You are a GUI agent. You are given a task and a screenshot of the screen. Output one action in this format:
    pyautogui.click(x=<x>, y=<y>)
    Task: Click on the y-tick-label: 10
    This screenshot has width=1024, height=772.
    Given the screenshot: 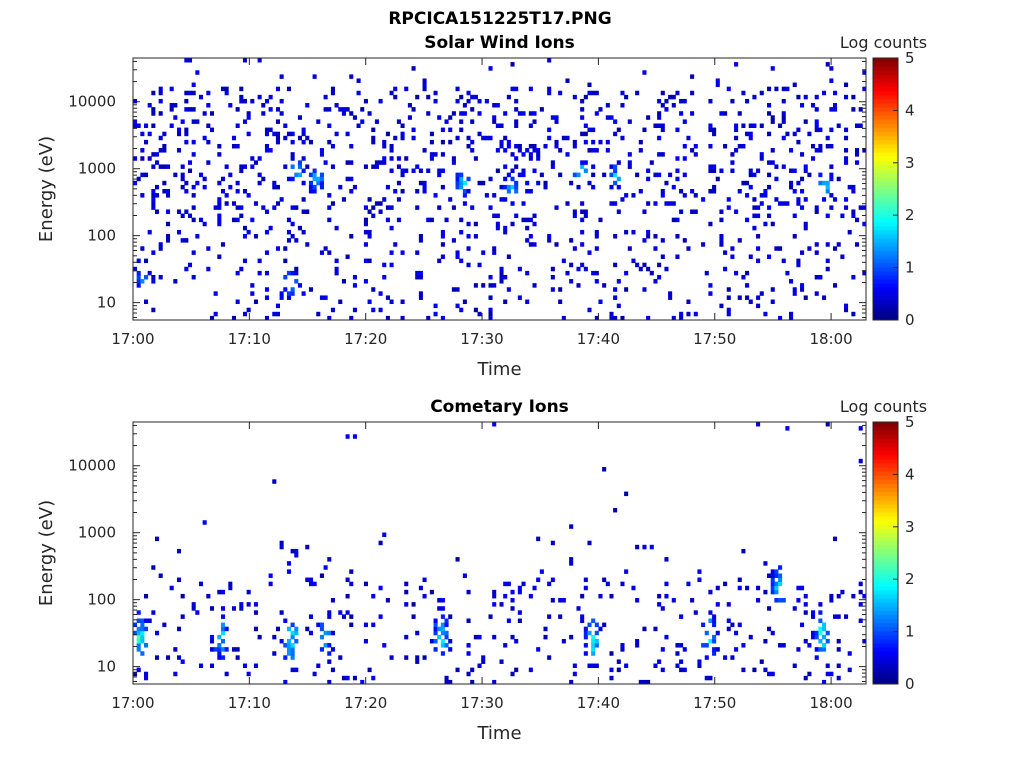 What is the action you would take?
    pyautogui.click(x=106, y=303)
    